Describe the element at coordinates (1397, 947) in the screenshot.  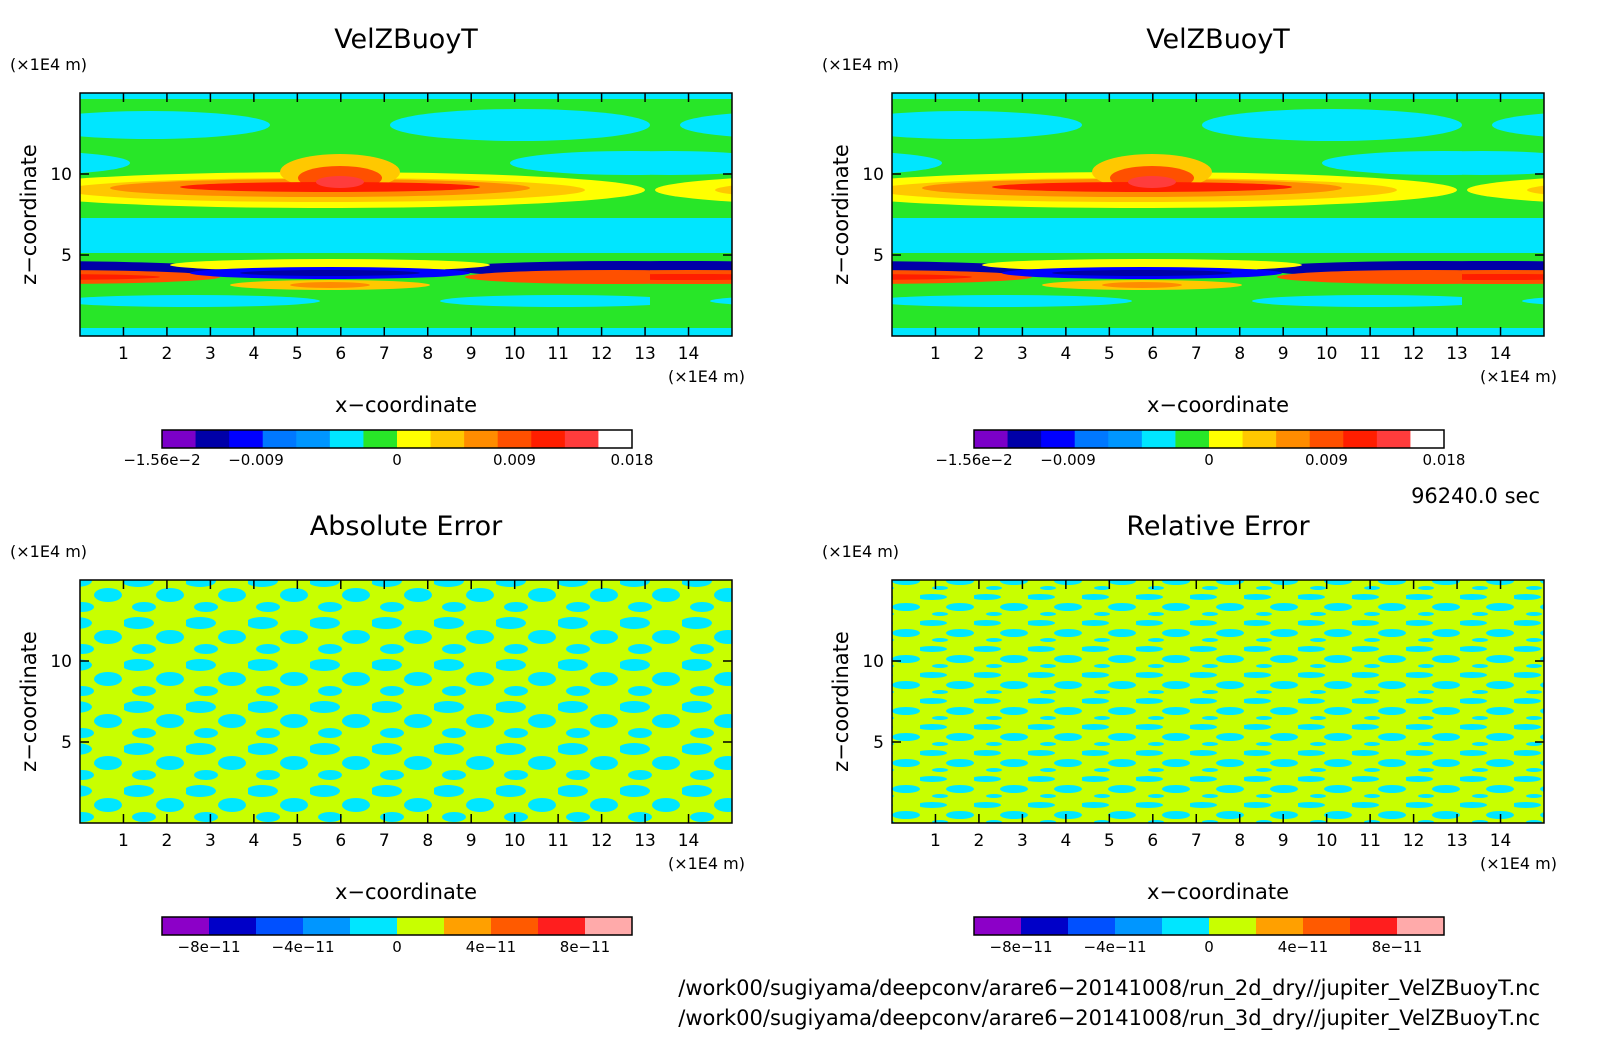
I see `colorbar-label: 8e−11` at that location.